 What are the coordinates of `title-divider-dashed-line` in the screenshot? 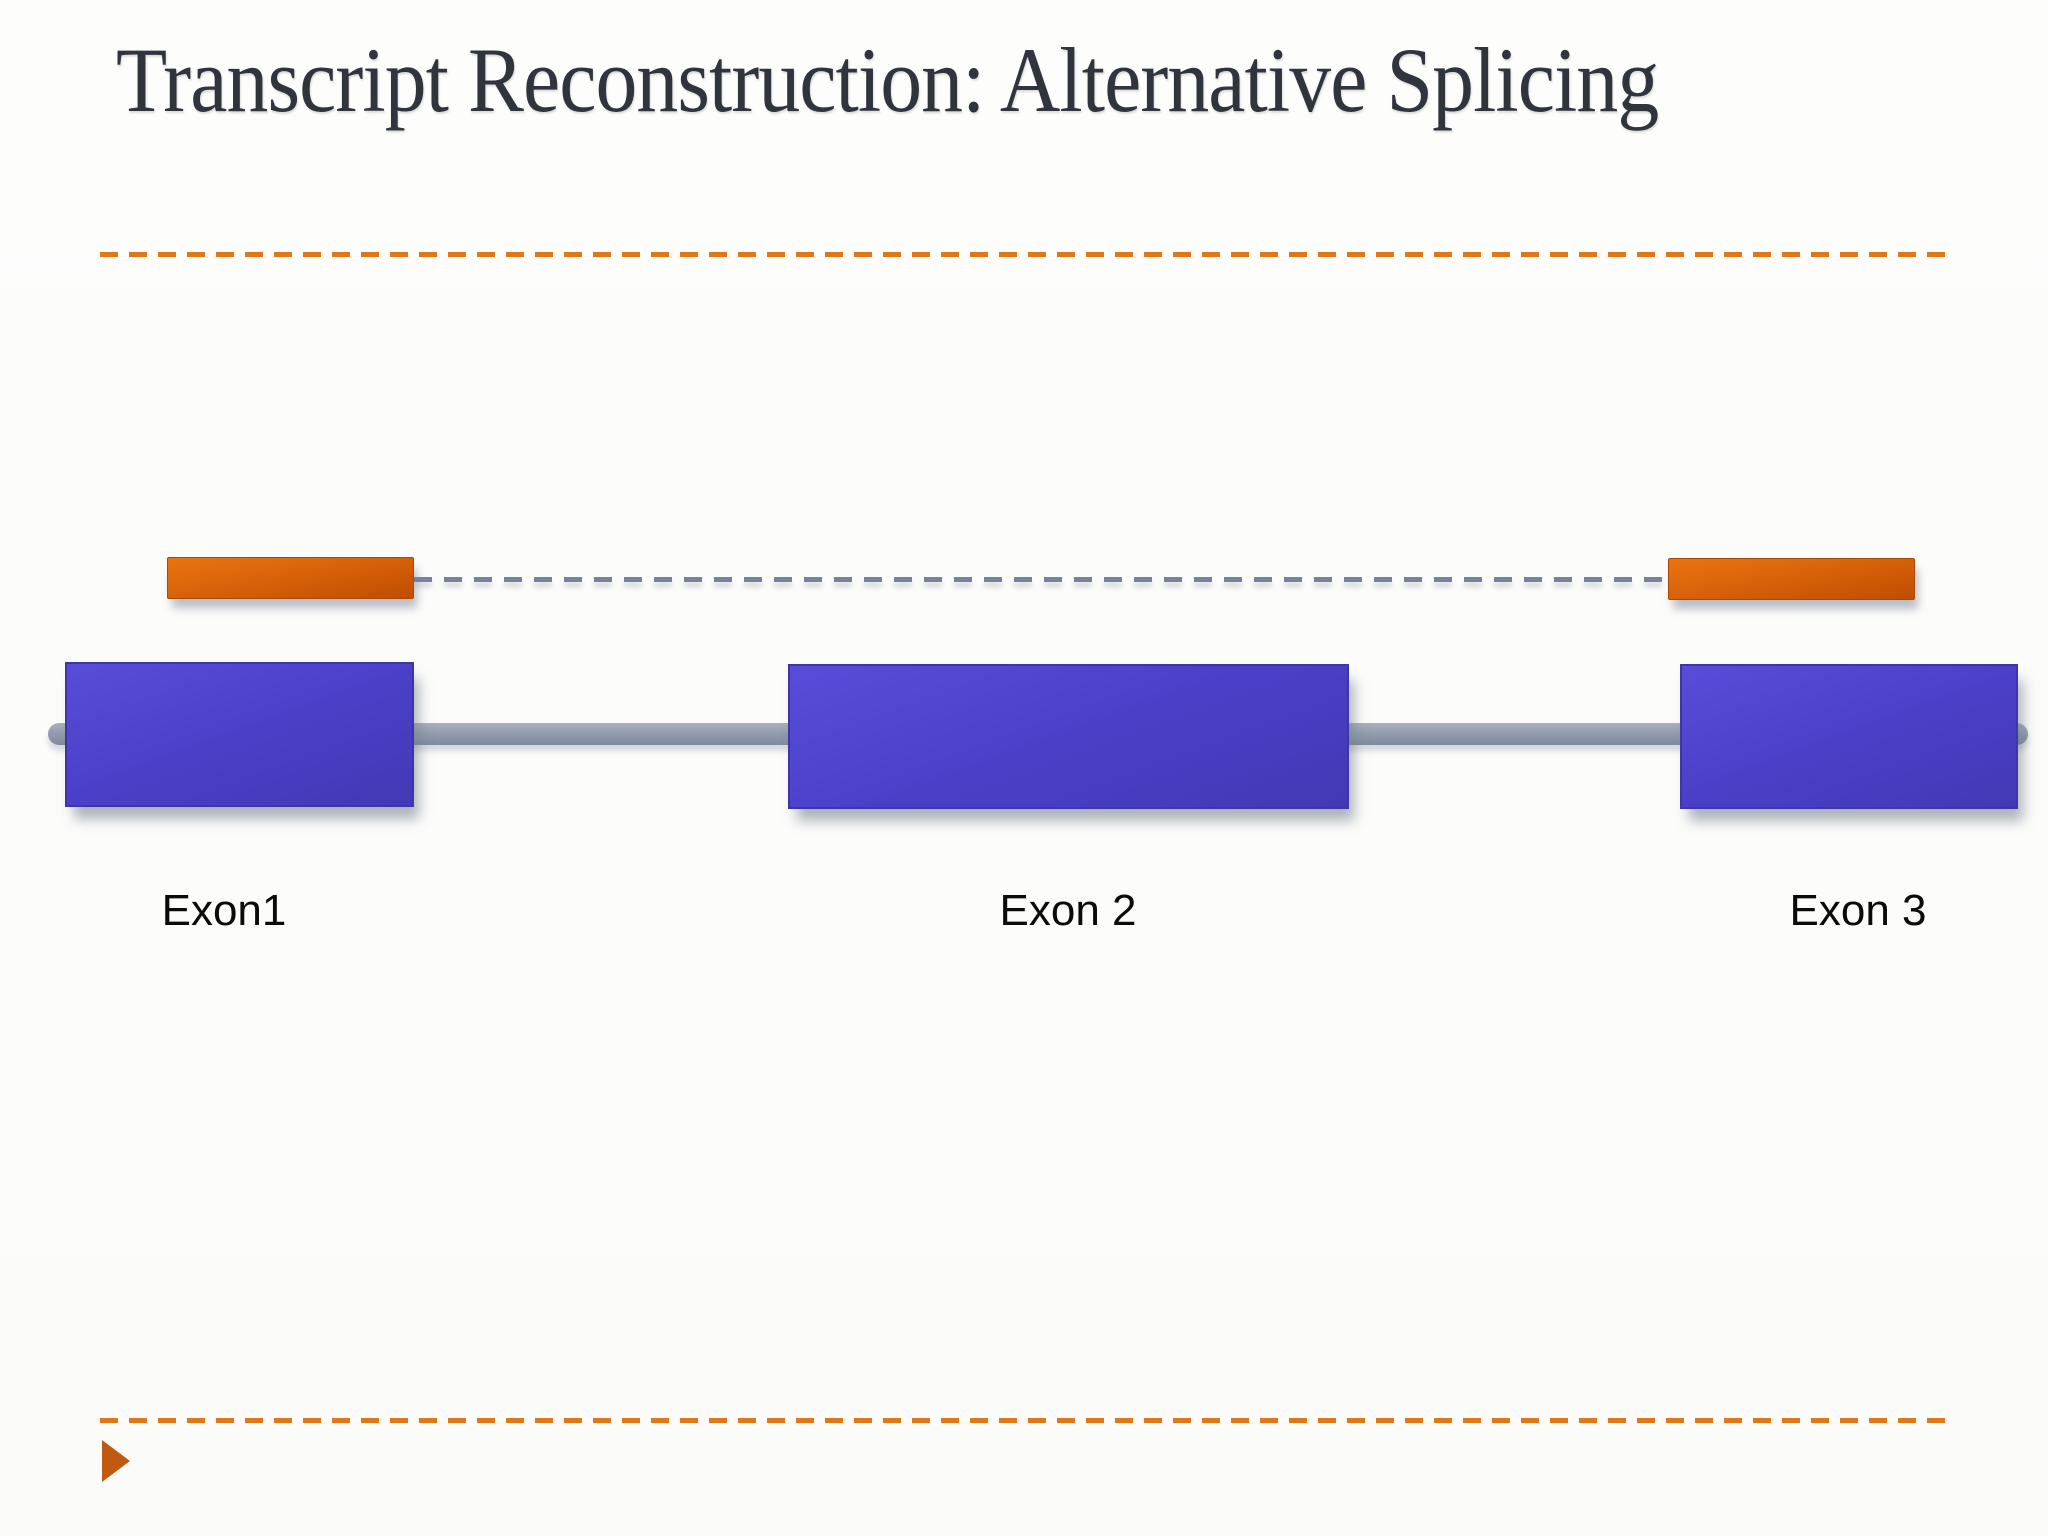 It's located at (1028, 254).